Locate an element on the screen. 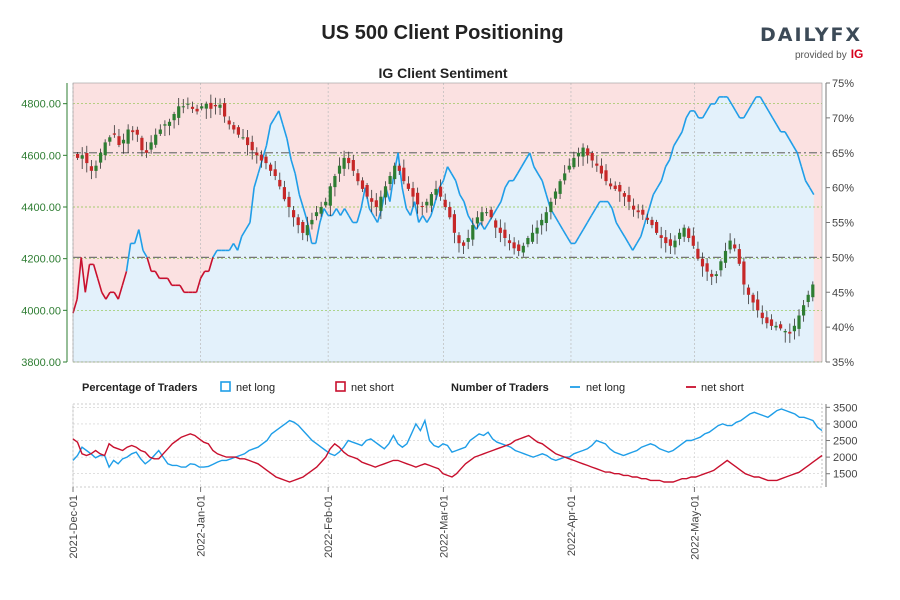 The width and height of the screenshot is (900, 600). x-tick-label: 2022-Apr-01 is located at coordinates (572, 525).